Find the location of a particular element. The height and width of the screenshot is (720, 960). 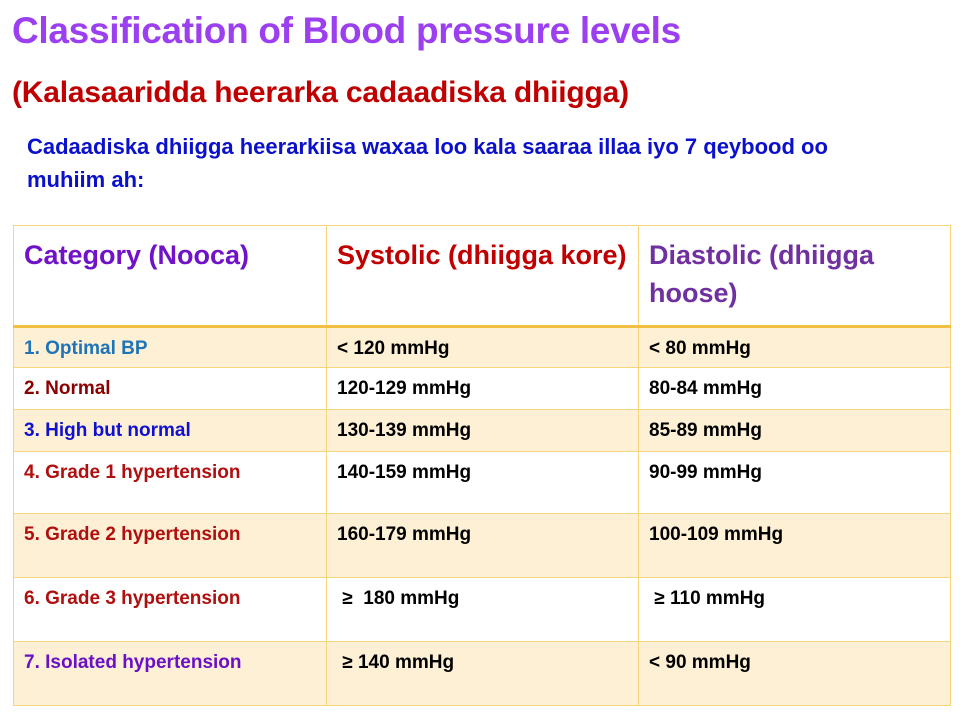

systolic-cell: < 120 mmHg is located at coordinates (482, 347).